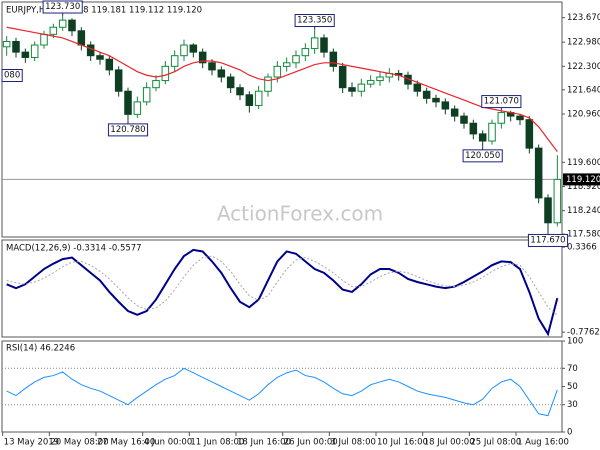 This screenshot has height=450, width=600. I want to click on y-tick-label: 0.3366, so click(582, 248).